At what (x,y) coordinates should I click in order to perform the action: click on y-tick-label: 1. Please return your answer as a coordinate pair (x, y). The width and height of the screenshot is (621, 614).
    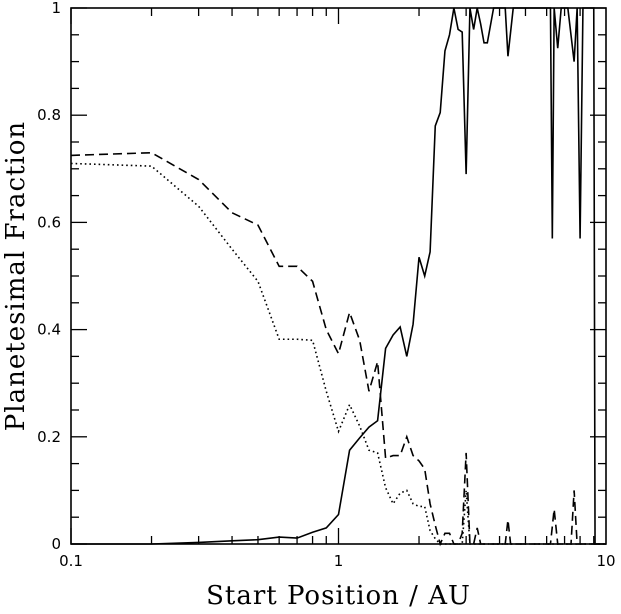
    Looking at the image, I should click on (56, 8).